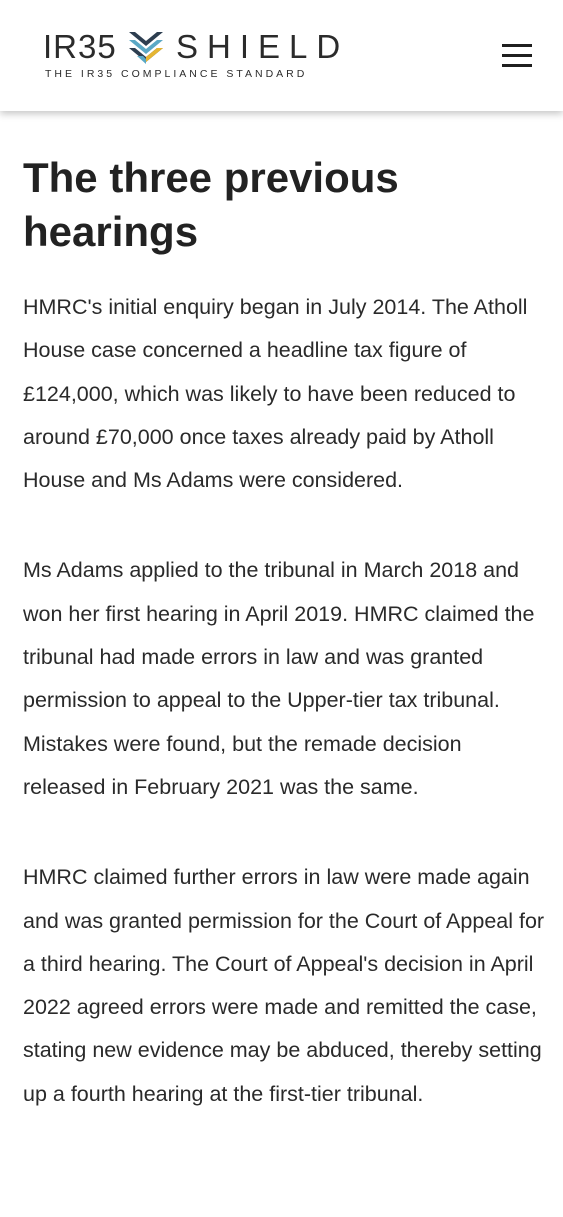  I want to click on menu-bar-middle, so click(517, 55).